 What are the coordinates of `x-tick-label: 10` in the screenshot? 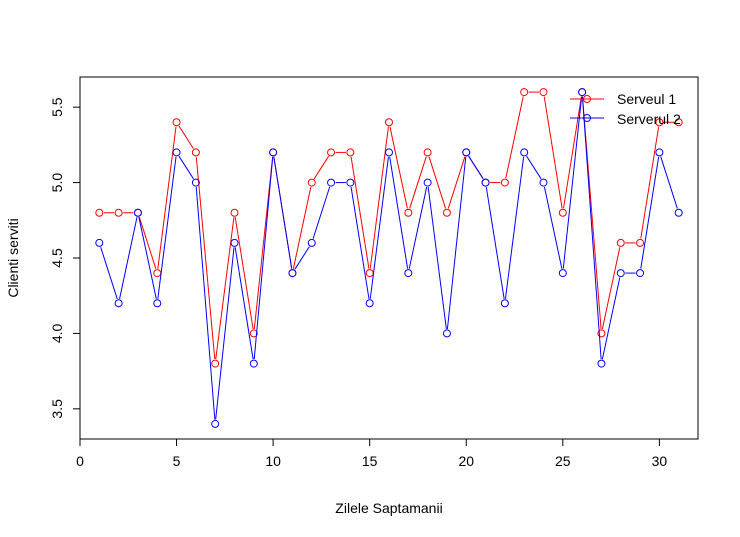 It's located at (273, 461).